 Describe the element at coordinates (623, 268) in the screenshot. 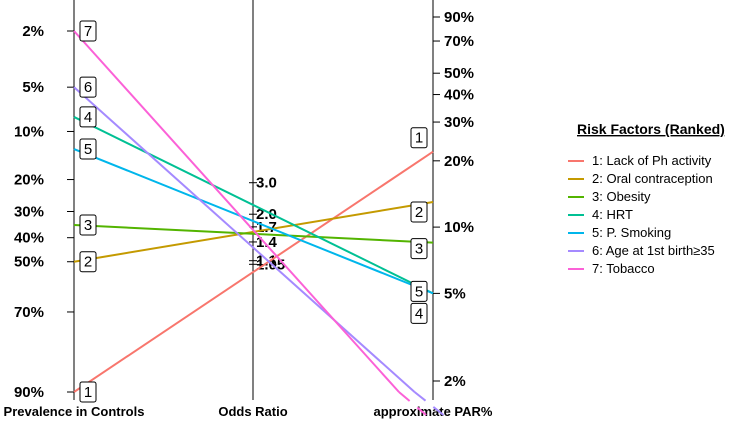

I see `legend-label: 7: Tobacco` at that location.